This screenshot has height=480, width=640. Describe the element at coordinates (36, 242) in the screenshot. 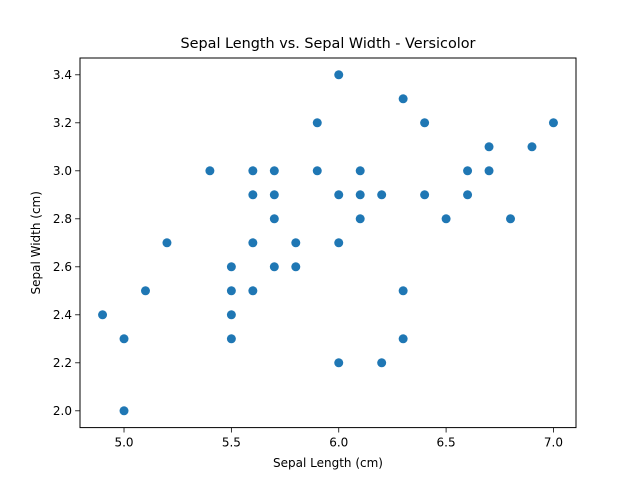

I see `y-axis-label: Sepal Width (cm)` at that location.